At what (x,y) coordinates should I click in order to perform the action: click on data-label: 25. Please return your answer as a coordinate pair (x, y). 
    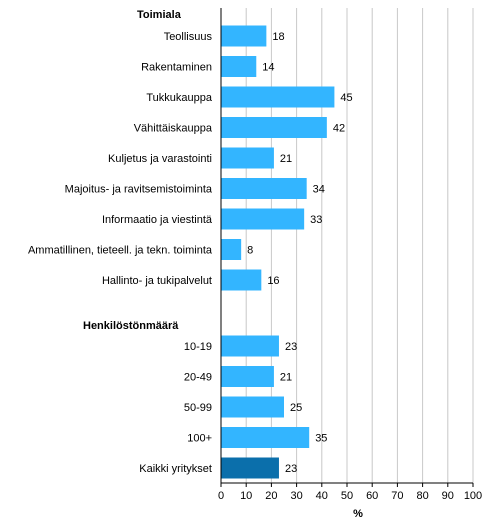
    Looking at the image, I should click on (296, 408).